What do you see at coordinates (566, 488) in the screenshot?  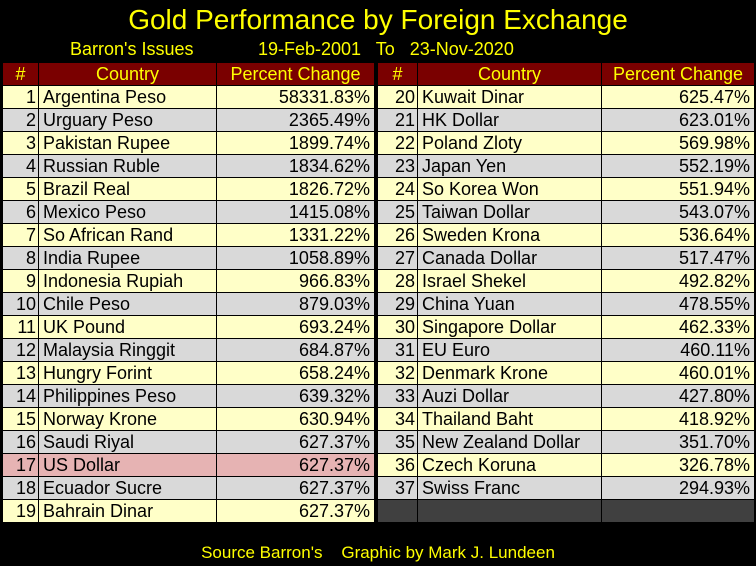 I see `table-row: 37 Swiss Franc 294.93%` at bounding box center [566, 488].